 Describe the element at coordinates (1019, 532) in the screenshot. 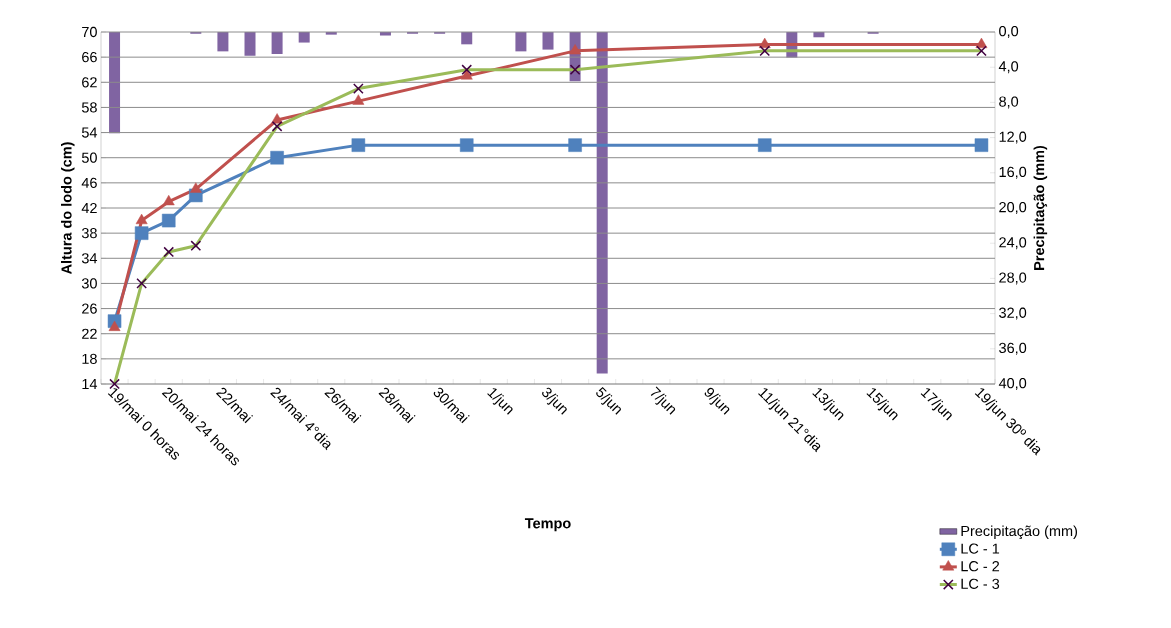

I see `legend-label: Precipitação (mm)` at that location.